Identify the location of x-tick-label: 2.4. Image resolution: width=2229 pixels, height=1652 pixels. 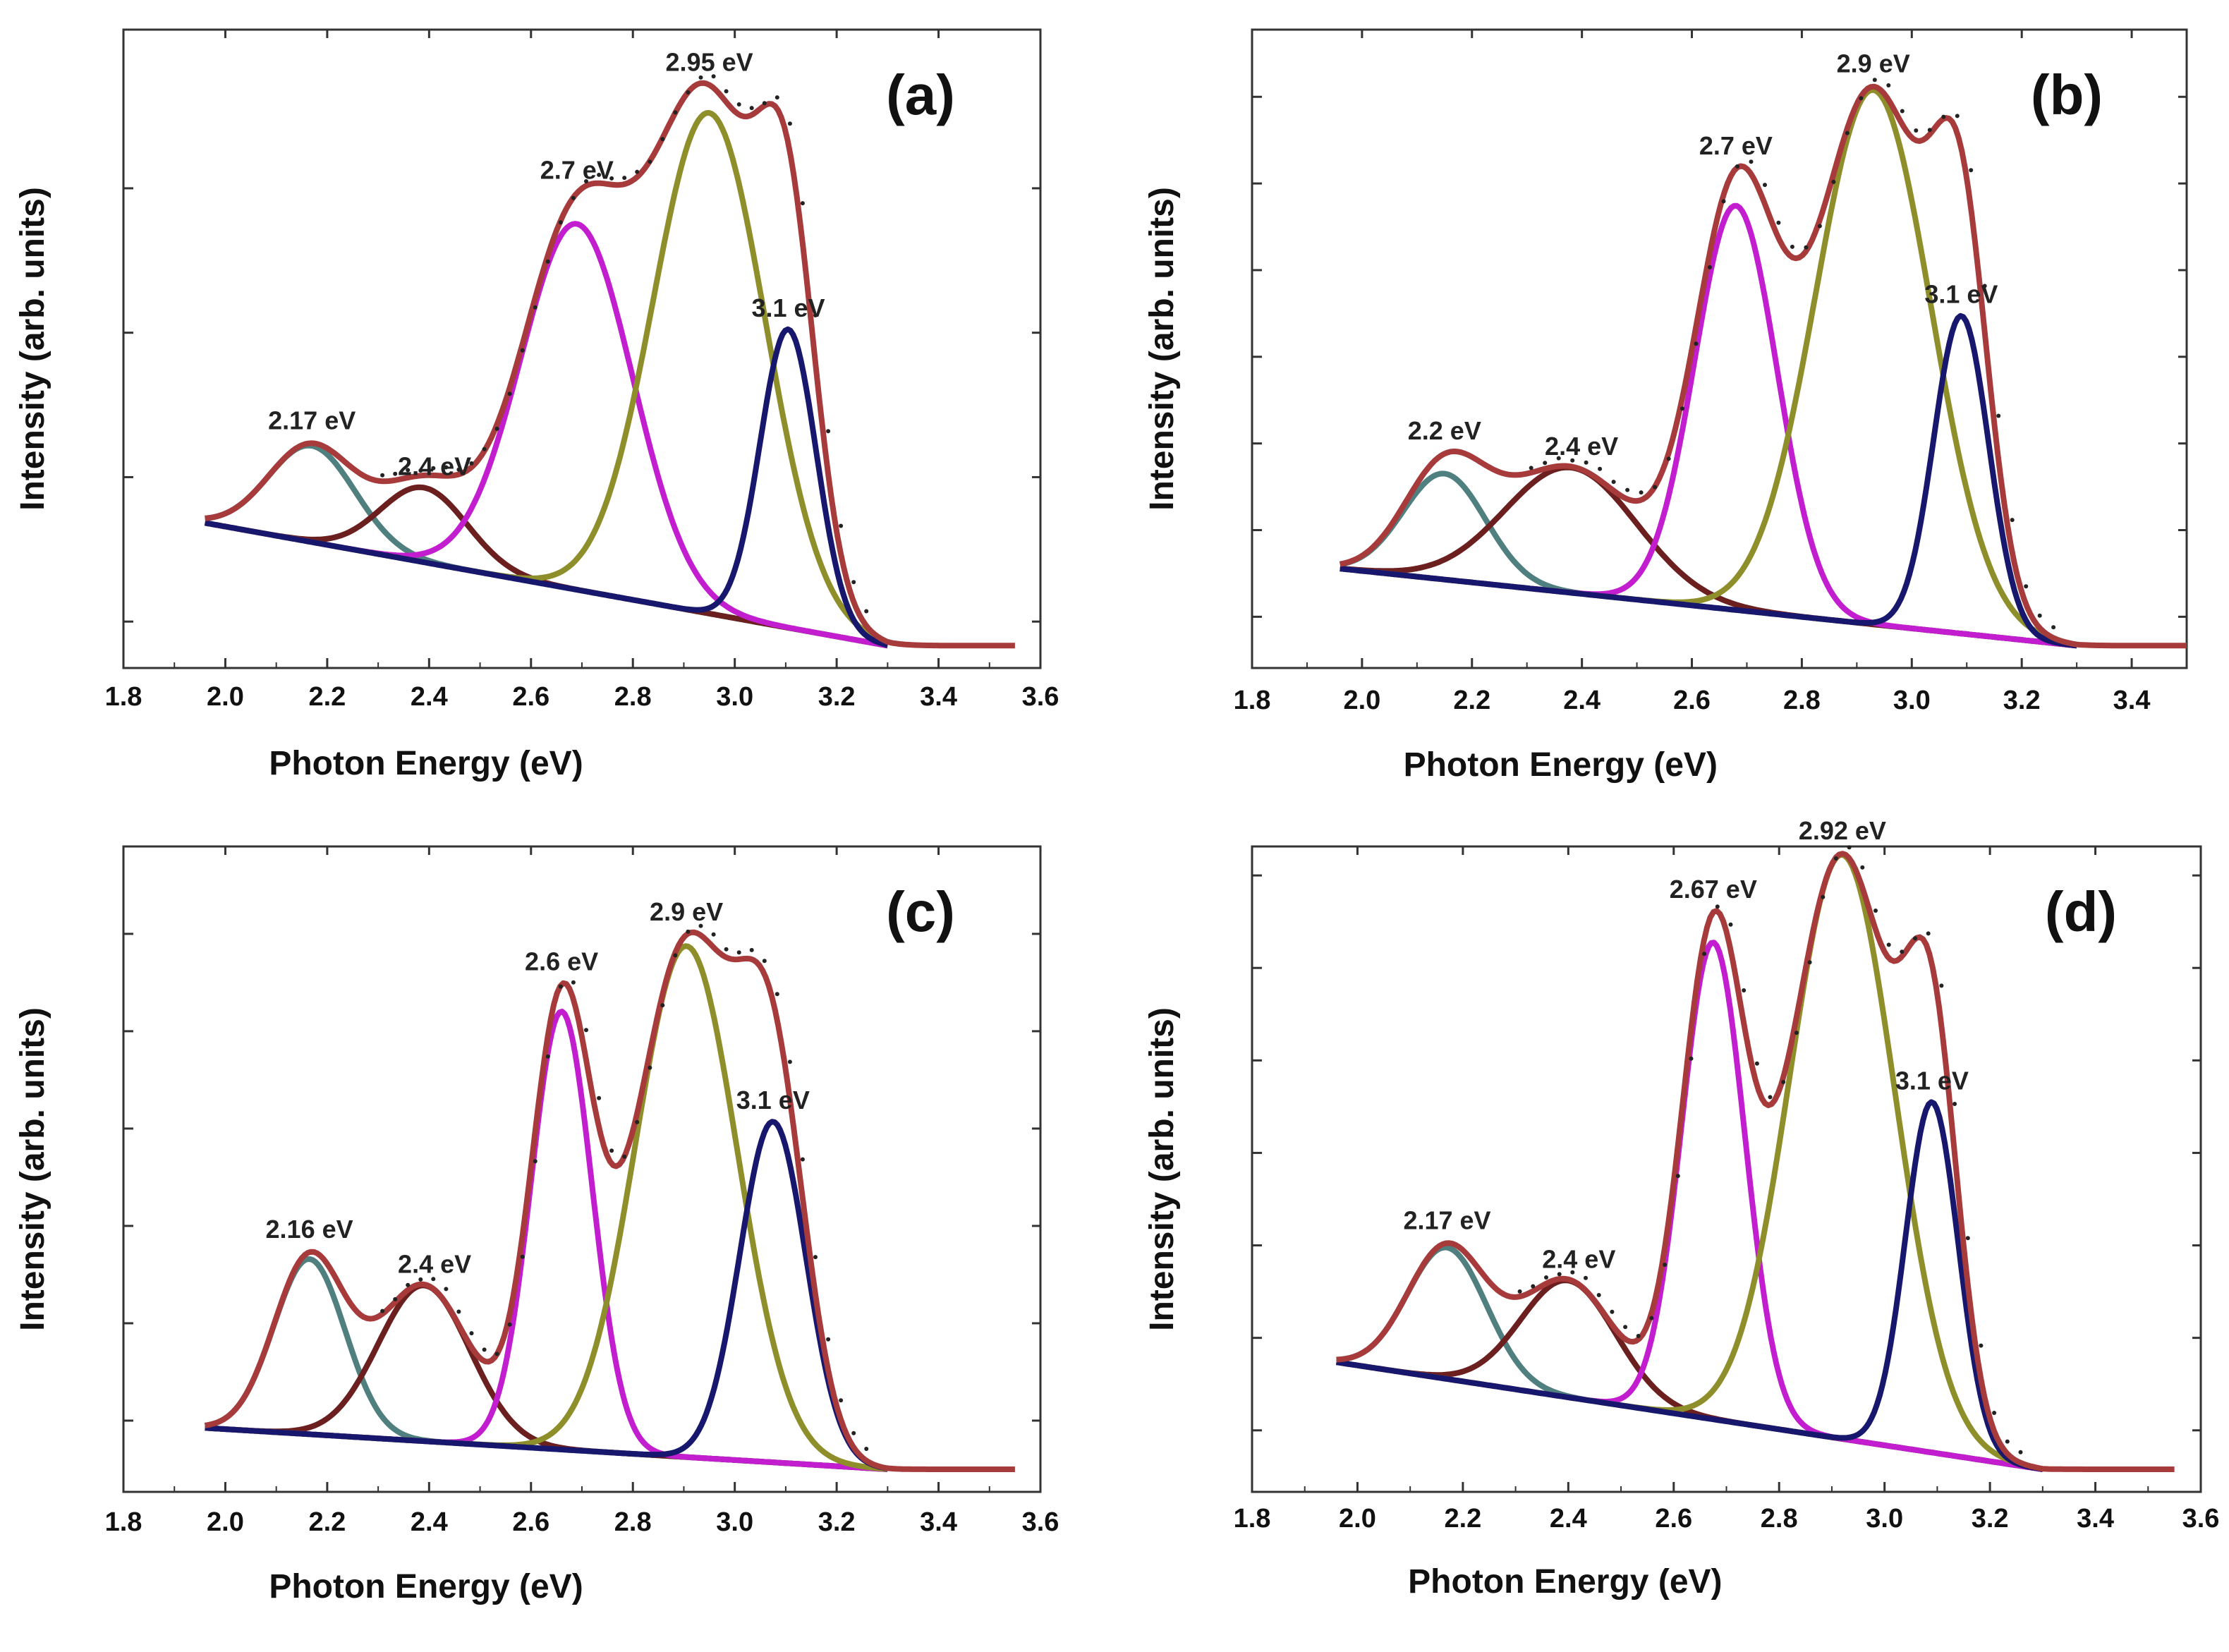
(1582, 700).